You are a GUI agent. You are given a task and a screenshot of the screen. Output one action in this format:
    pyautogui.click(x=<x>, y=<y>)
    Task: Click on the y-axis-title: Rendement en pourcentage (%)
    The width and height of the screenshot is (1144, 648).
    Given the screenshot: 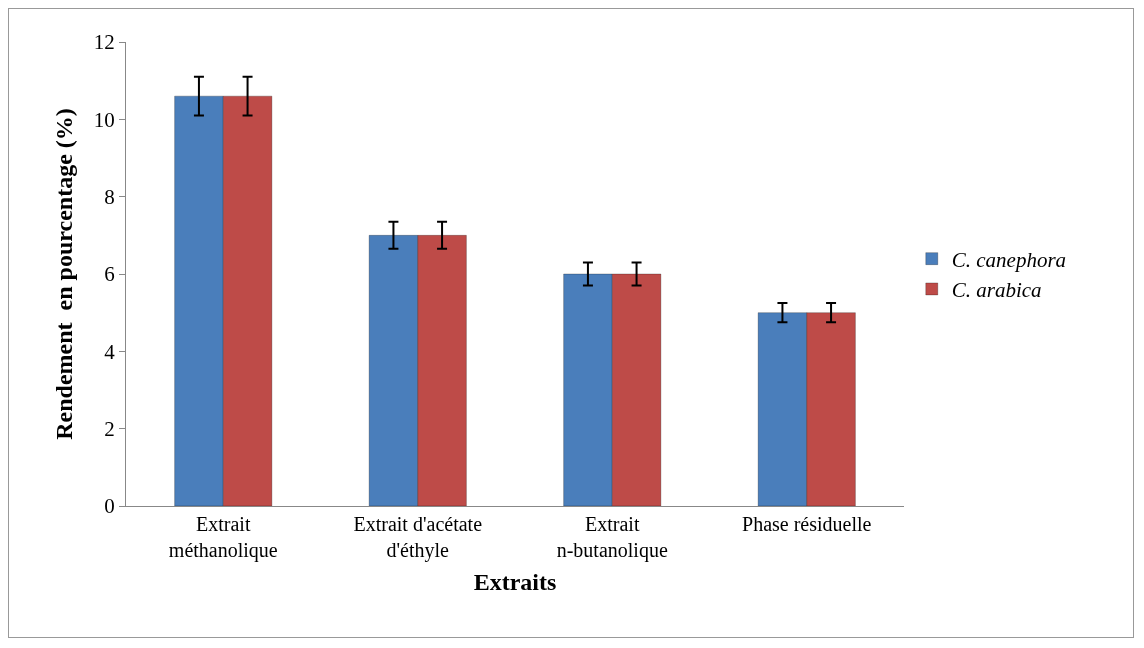 What is the action you would take?
    pyautogui.click(x=63, y=274)
    